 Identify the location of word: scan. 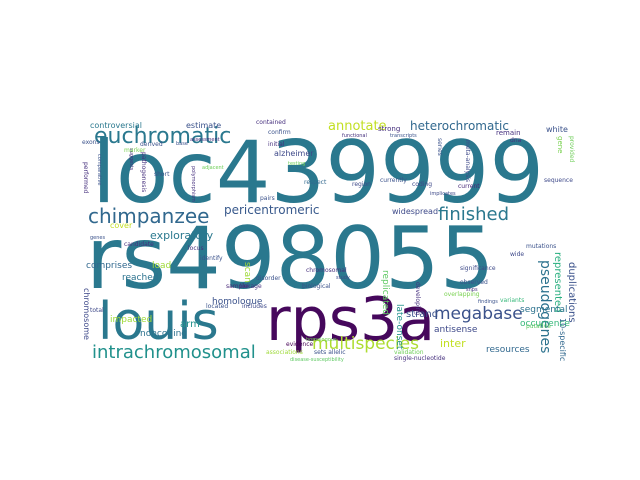
(247, 272).